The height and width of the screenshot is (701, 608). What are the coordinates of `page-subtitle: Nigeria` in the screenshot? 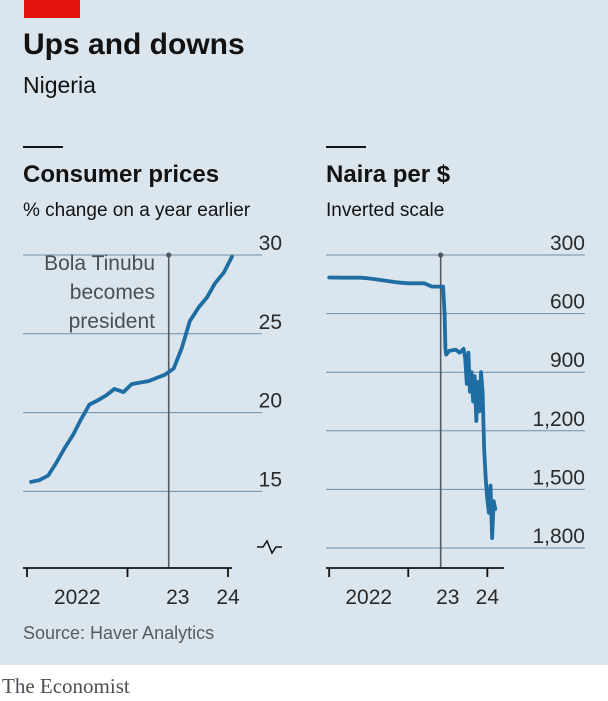 It's located at (59, 85).